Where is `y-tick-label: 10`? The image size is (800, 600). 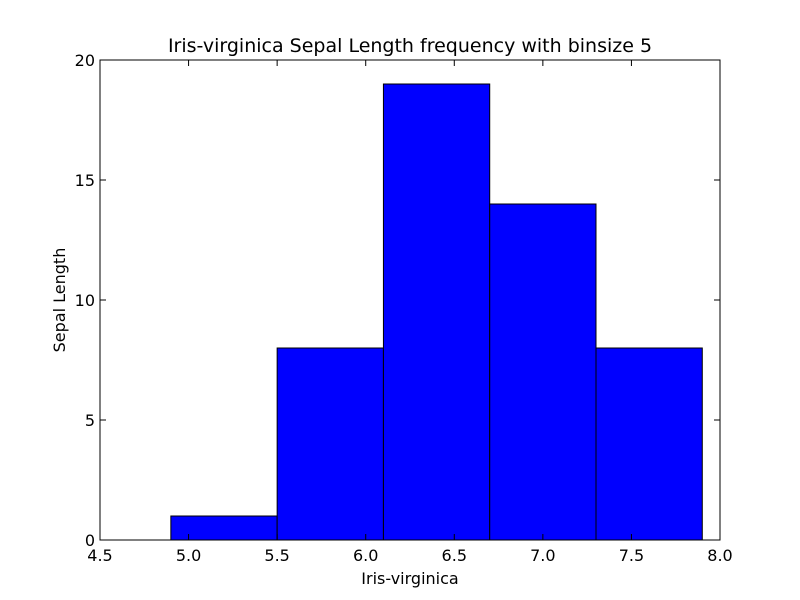
y-tick-label: 10 is located at coordinates (85, 300).